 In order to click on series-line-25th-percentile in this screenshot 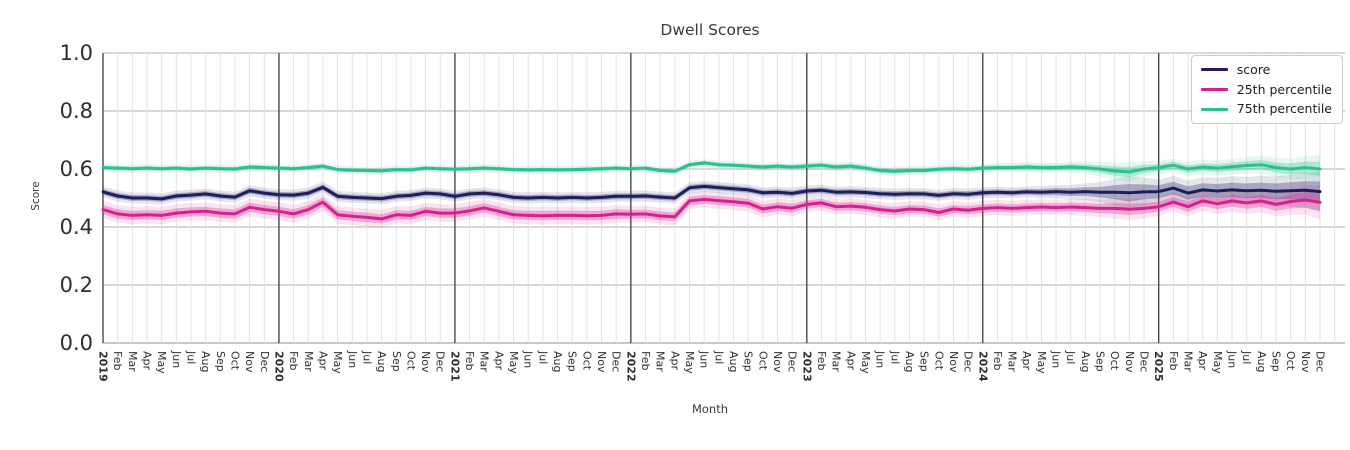, I will do `click(711, 209)`.